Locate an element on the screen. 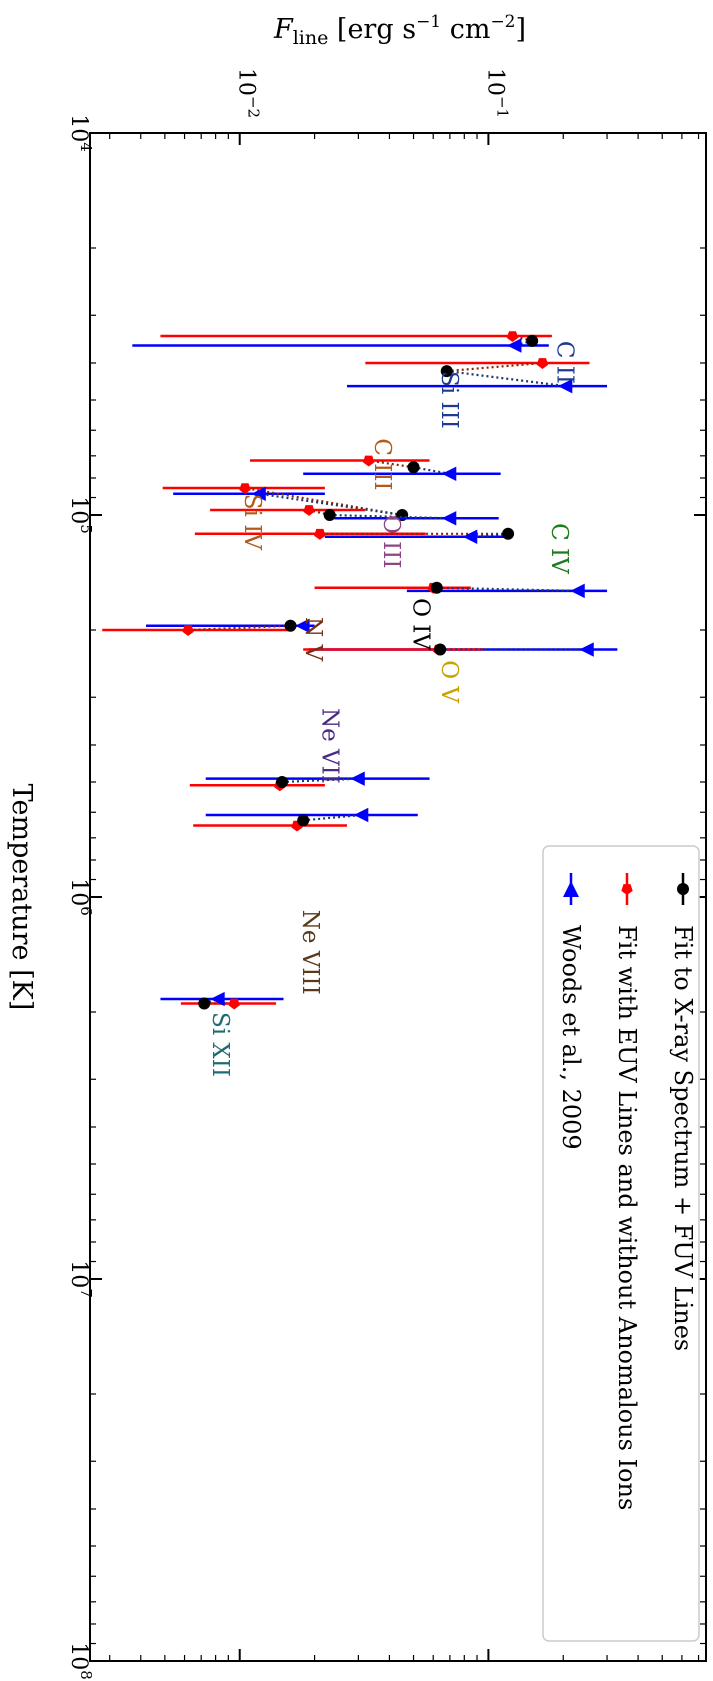 This screenshot has width=713, height=1681. ion-label-o-iii: O III is located at coordinates (391, 541).